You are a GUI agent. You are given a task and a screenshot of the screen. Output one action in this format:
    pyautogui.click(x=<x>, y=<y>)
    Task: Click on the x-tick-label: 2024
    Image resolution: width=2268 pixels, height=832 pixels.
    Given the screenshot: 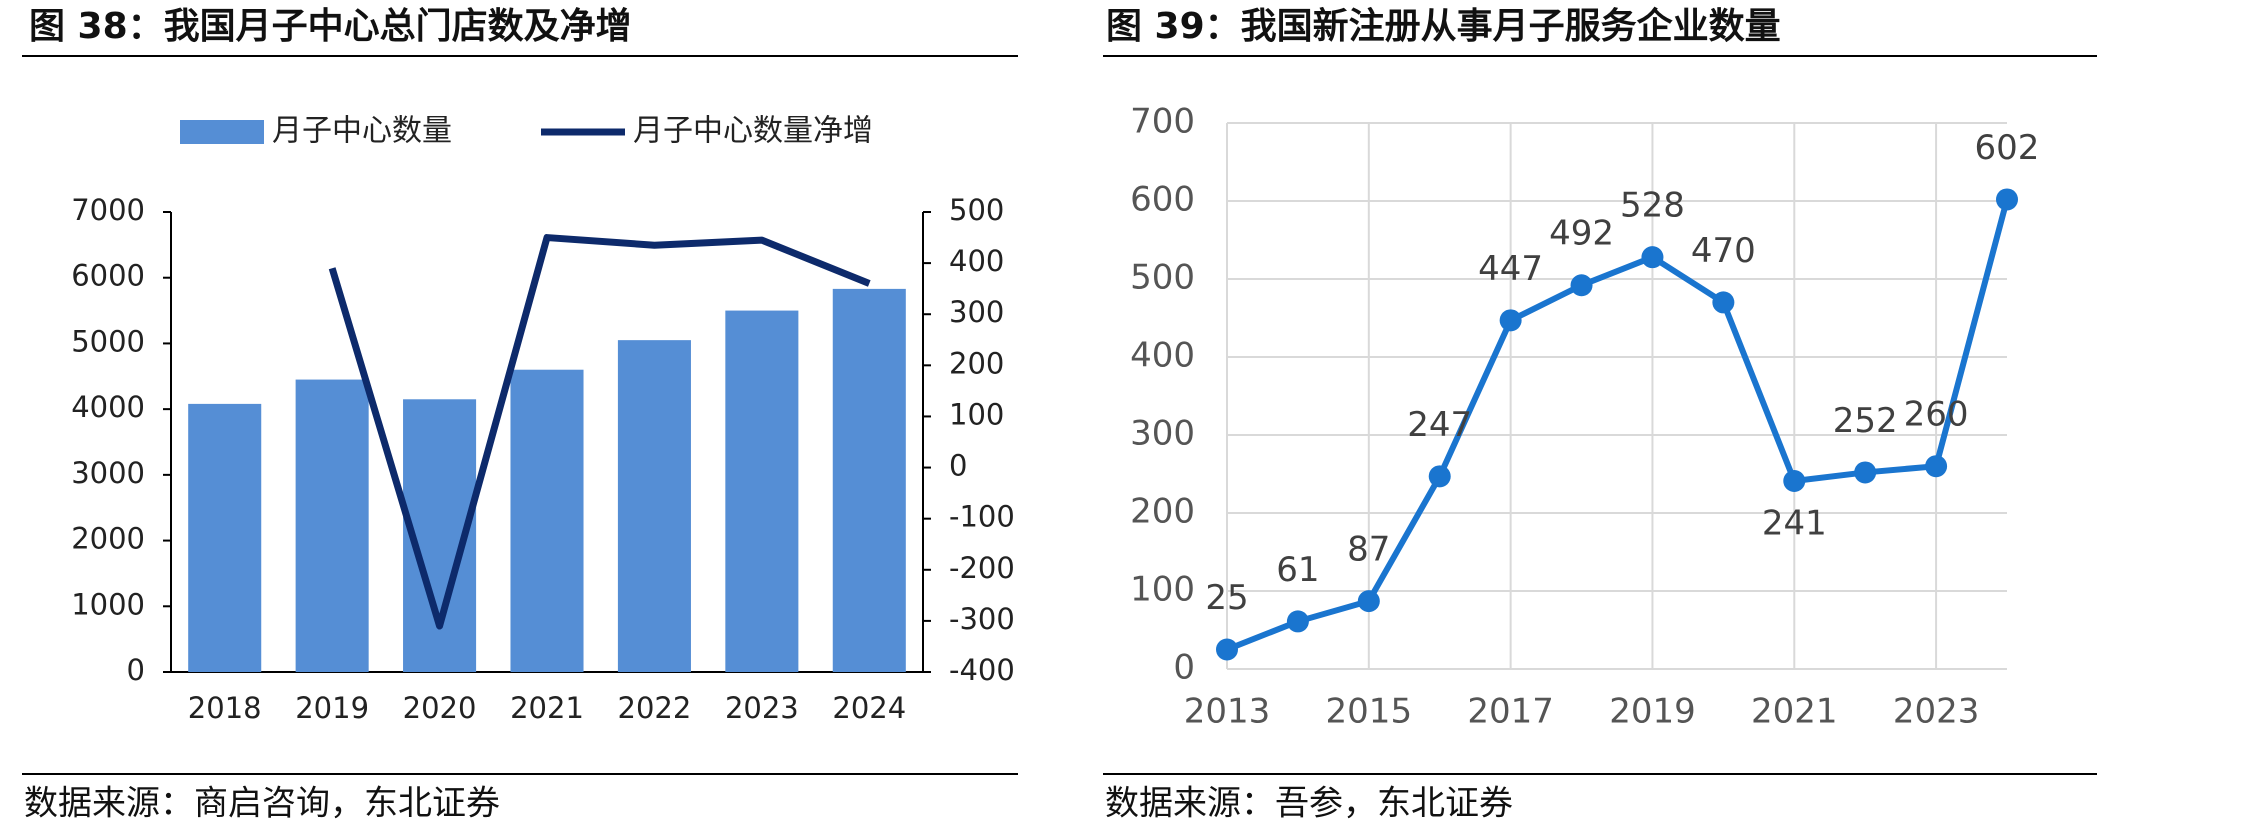 What is the action you would take?
    pyautogui.click(x=869, y=708)
    